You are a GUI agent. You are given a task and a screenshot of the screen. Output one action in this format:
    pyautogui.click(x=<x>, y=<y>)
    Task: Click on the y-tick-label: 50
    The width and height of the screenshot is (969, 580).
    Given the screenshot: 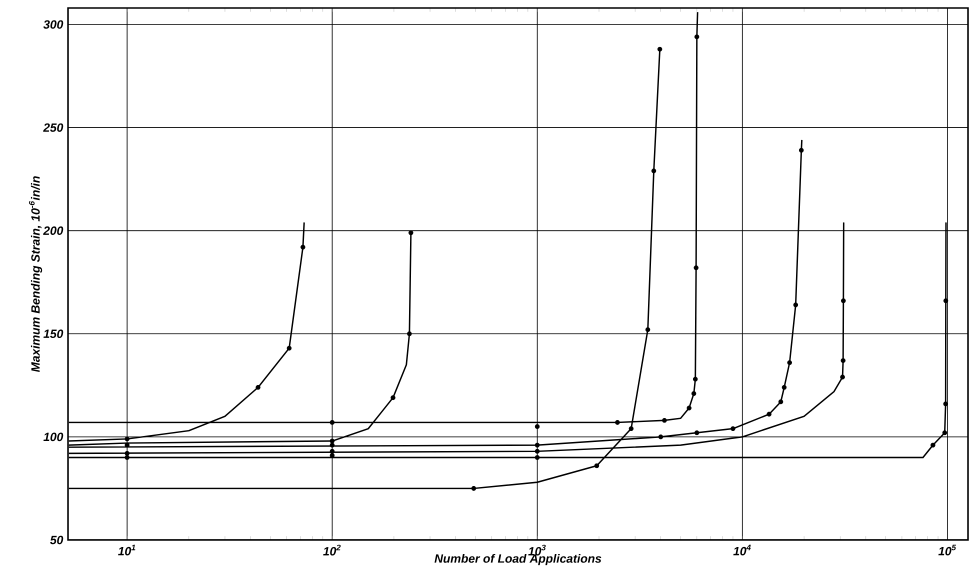 What is the action you would take?
    pyautogui.click(x=57, y=540)
    